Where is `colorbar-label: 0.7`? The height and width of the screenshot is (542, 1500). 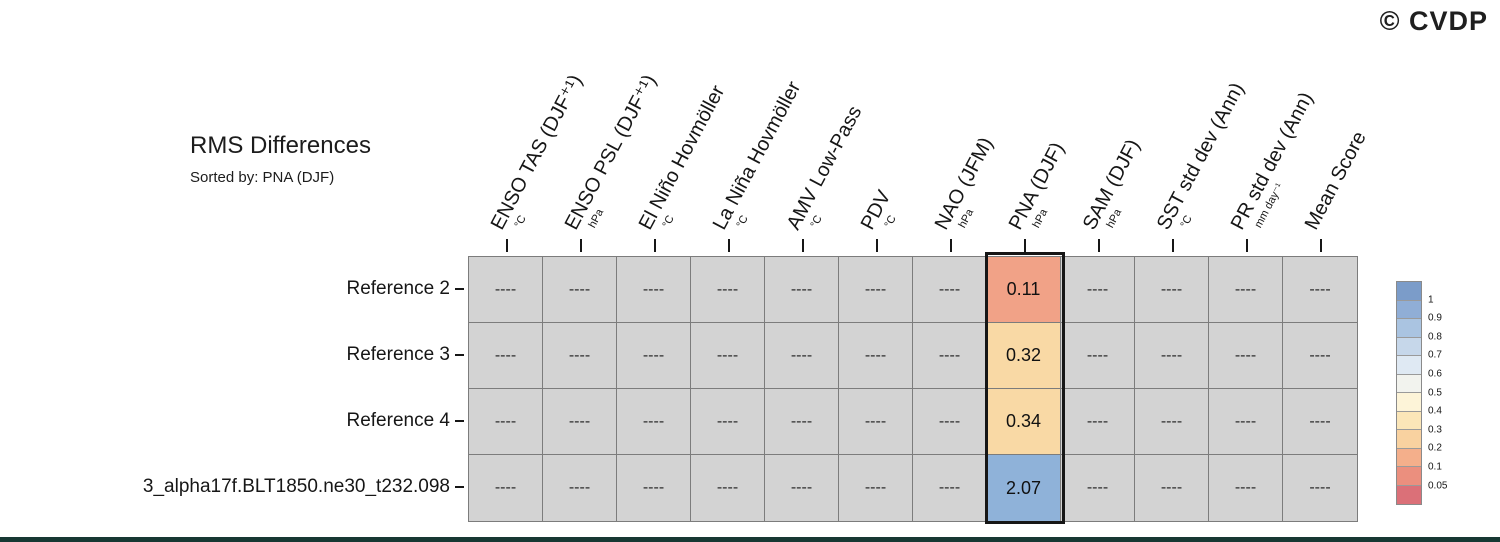
colorbar-label: 0.7 is located at coordinates (1435, 355).